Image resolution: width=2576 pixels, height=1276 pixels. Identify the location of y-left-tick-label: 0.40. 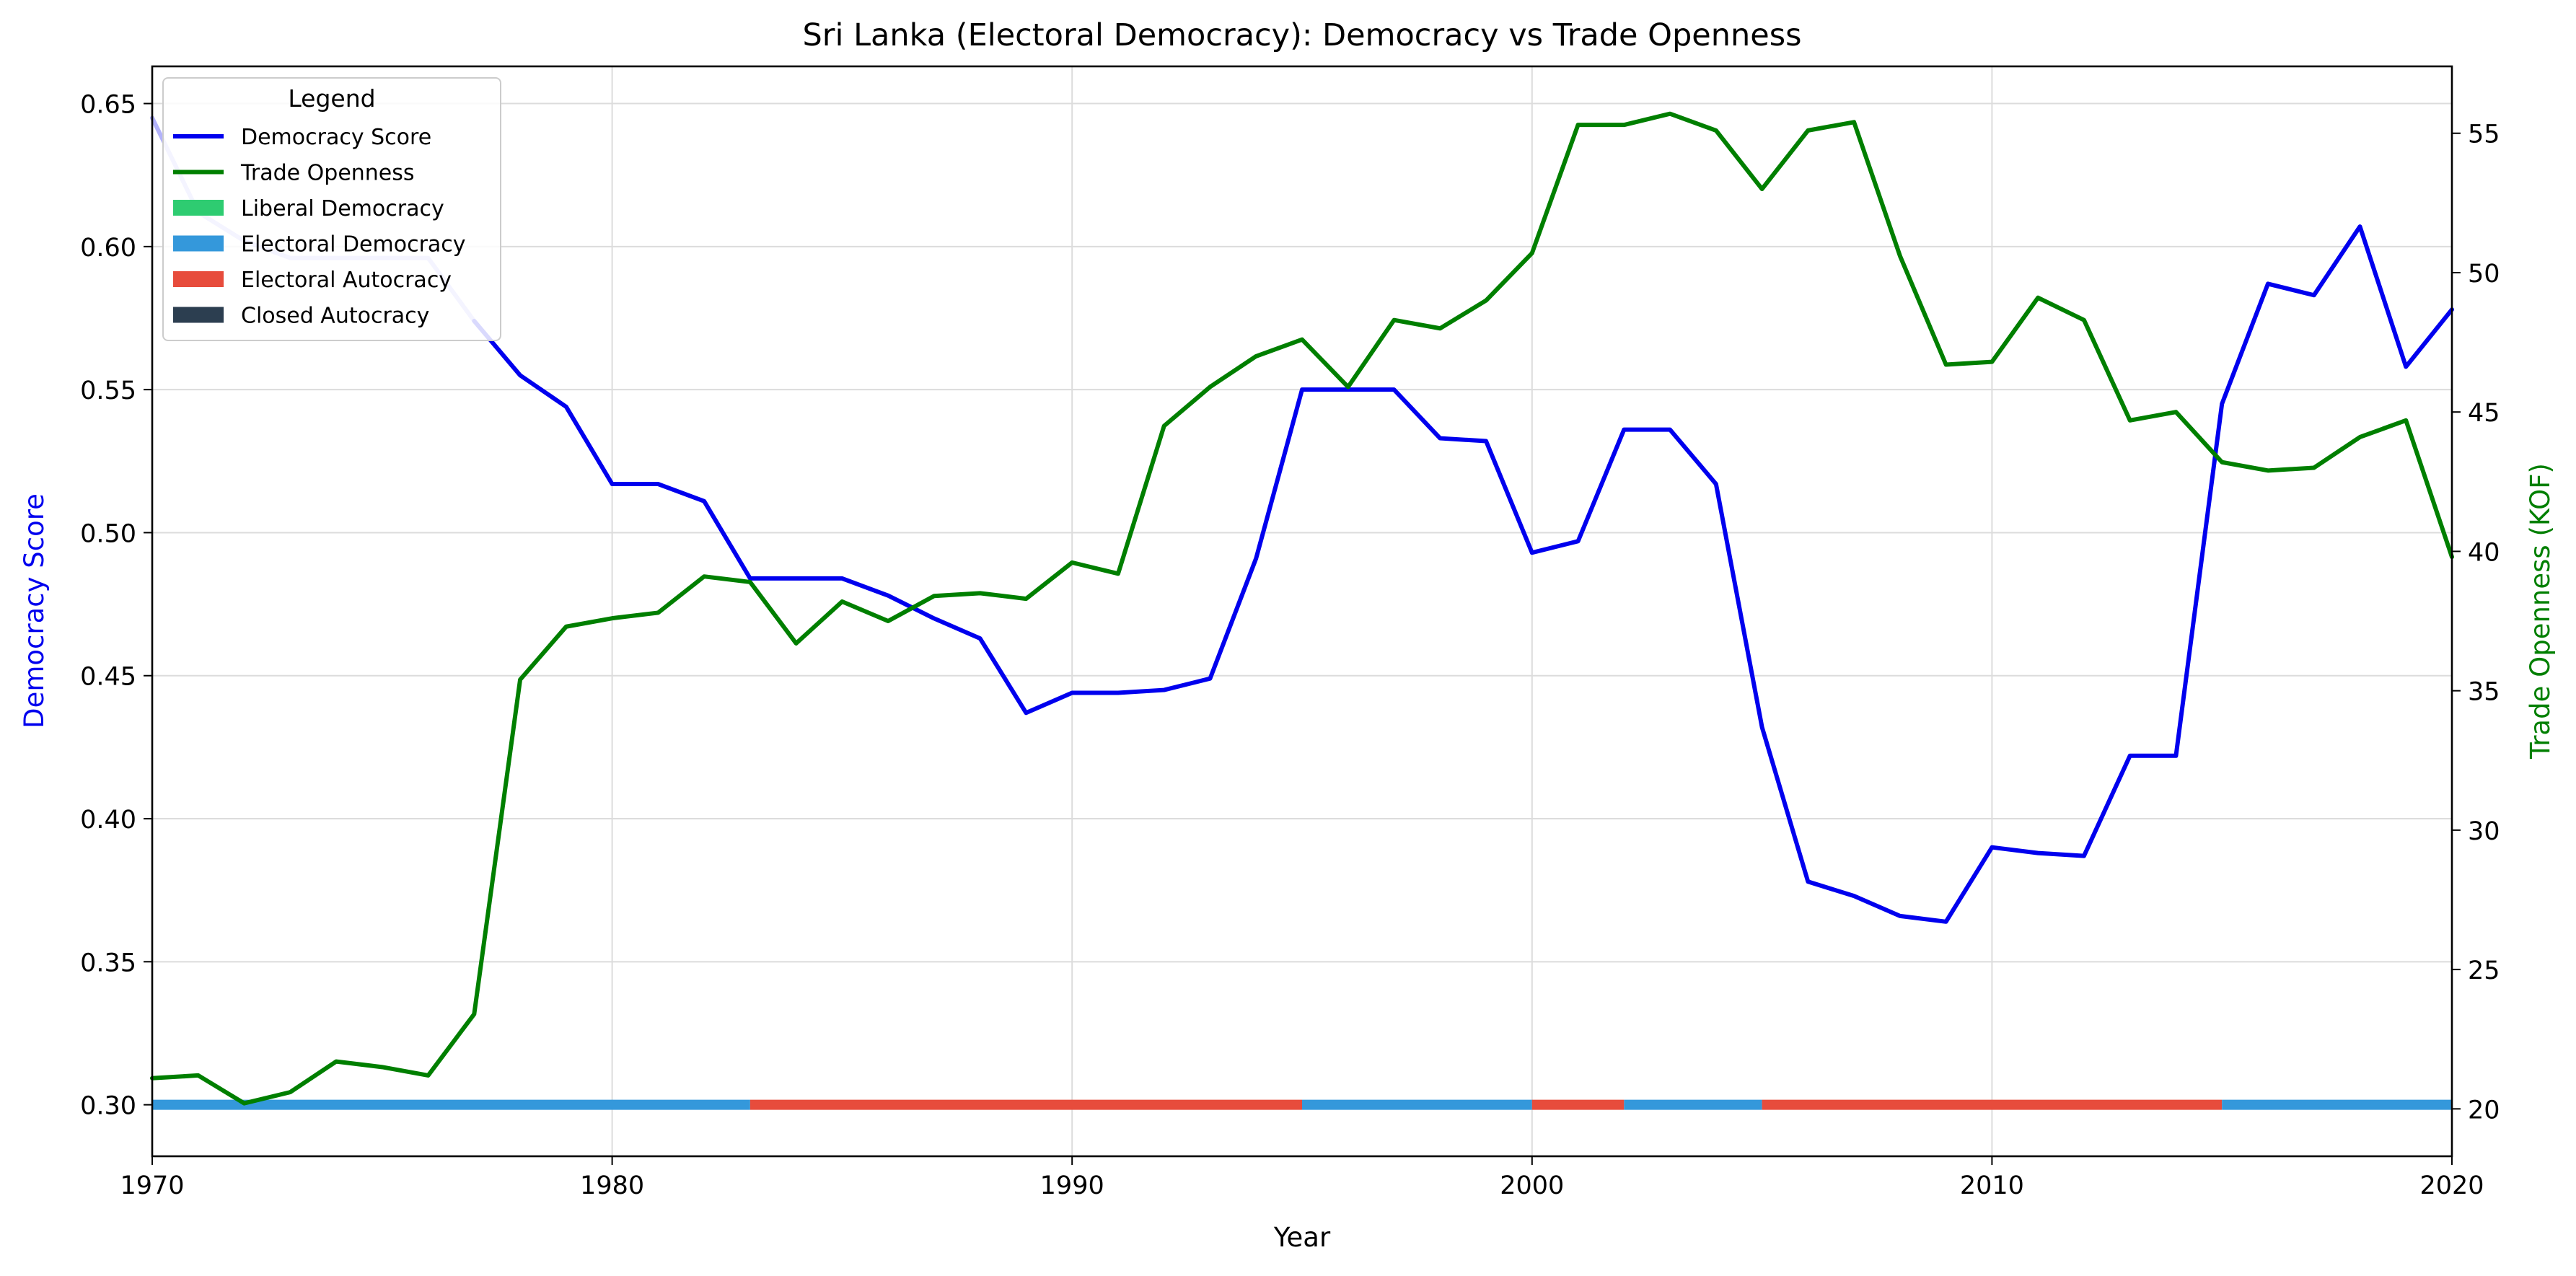
(108, 821).